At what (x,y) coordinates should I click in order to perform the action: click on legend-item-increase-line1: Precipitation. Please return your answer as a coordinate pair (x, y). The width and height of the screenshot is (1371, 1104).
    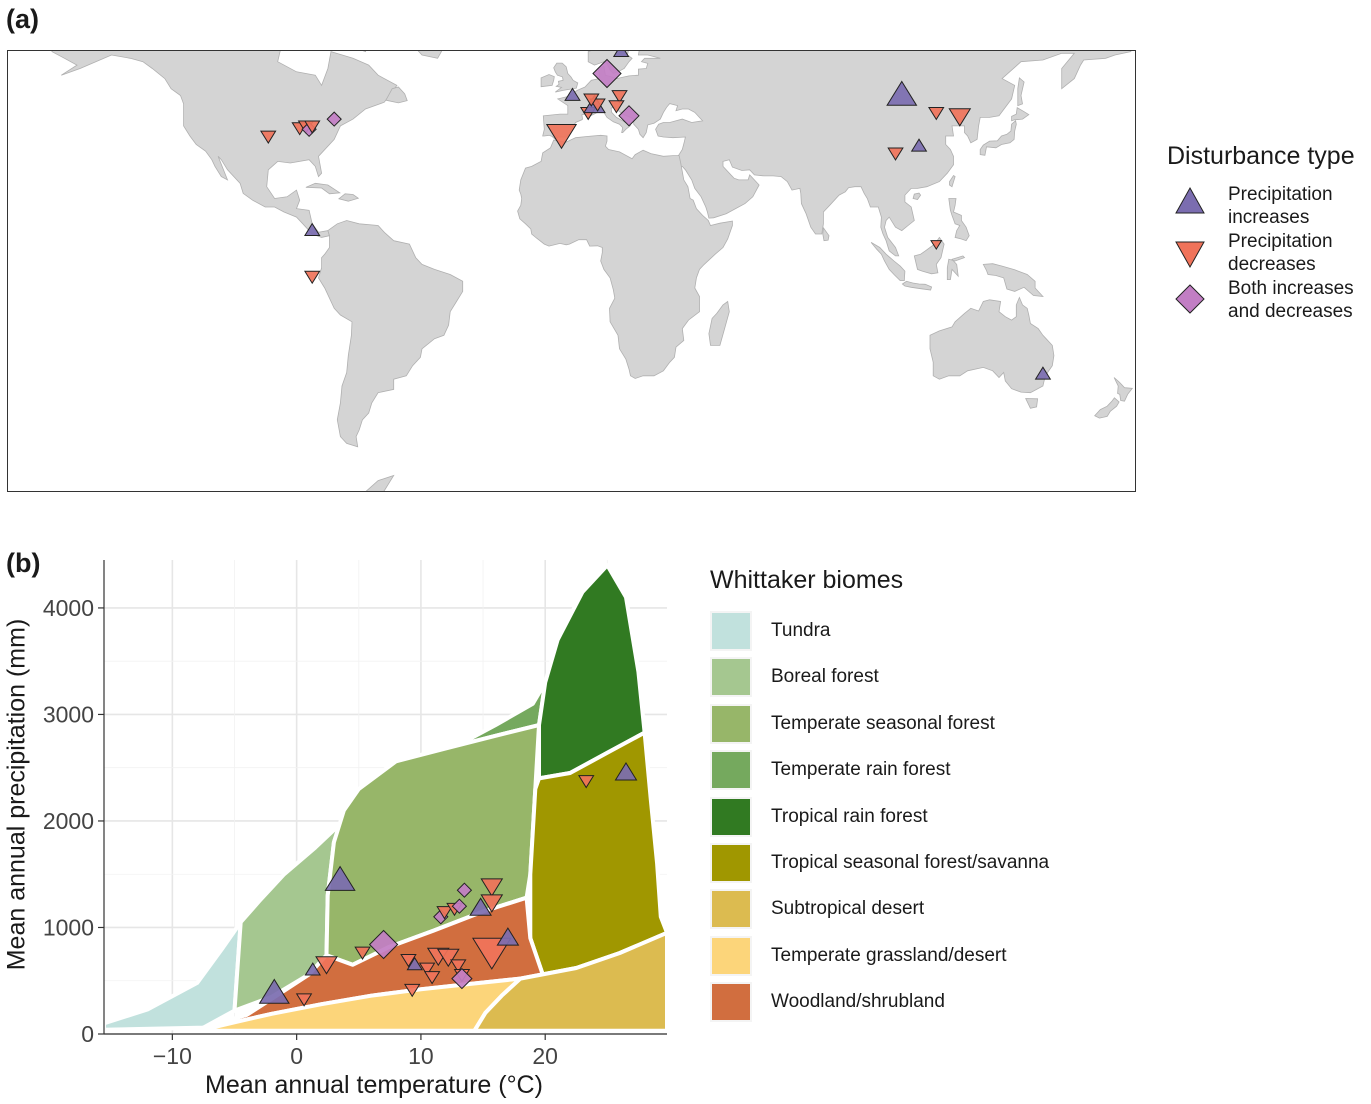
    Looking at the image, I should click on (1280, 194).